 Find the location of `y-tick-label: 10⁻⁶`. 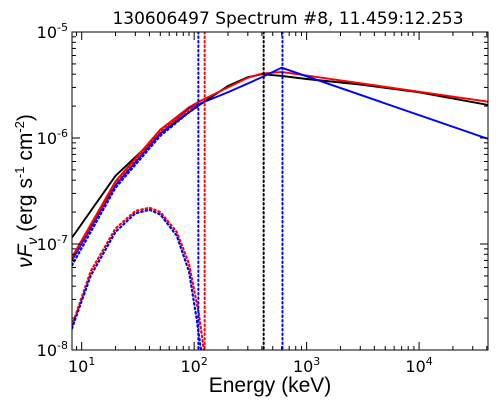

y-tick-label: 10⁻⁶ is located at coordinates (52, 137).